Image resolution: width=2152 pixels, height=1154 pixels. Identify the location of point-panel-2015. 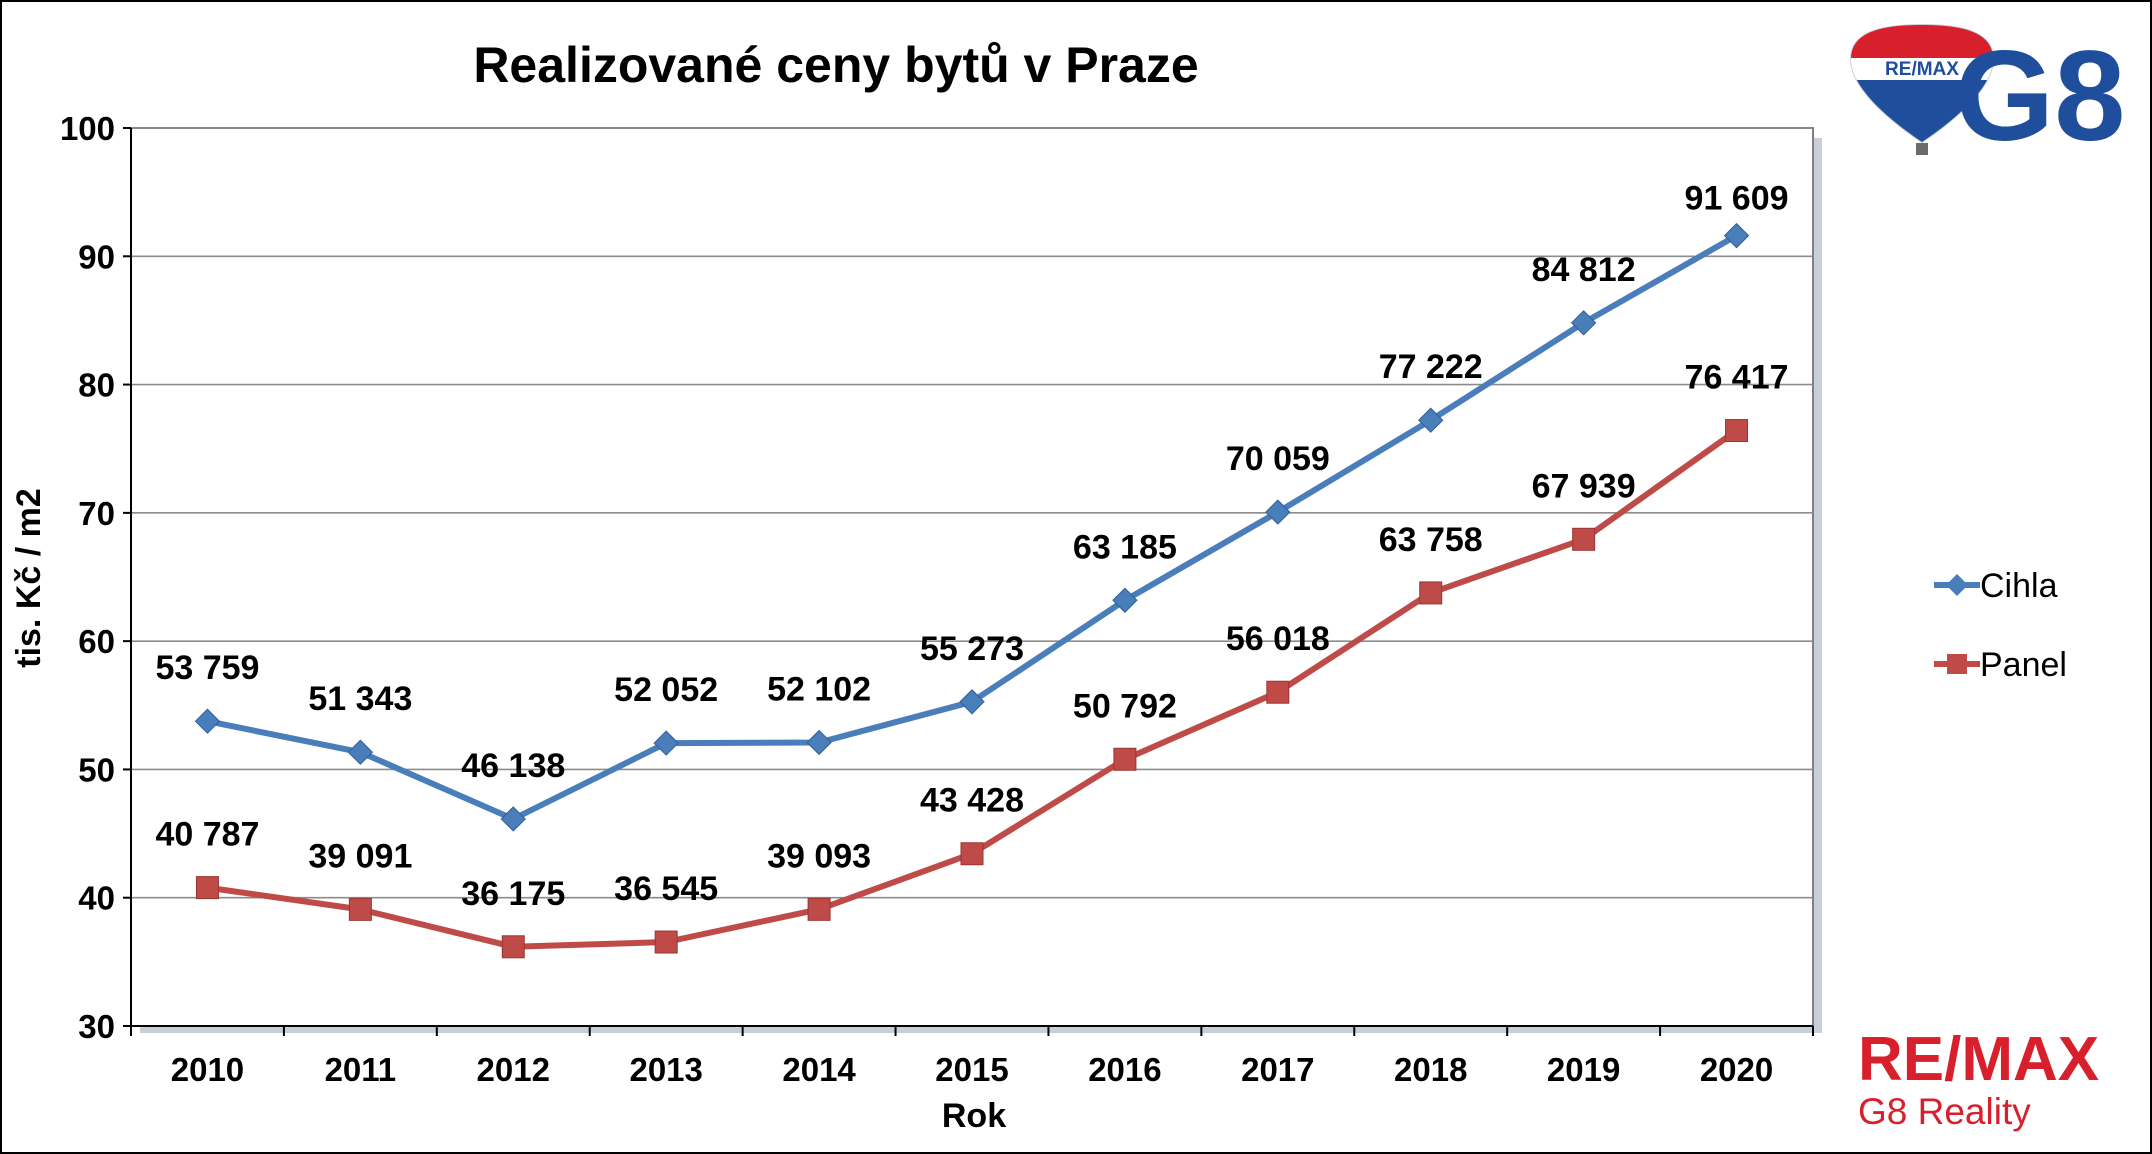
(972, 854).